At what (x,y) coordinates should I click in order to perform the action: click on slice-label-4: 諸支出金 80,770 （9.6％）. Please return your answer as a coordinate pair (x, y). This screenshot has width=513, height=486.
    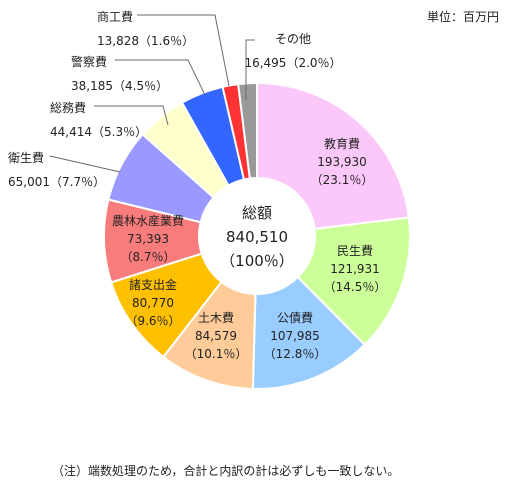
    Looking at the image, I should click on (152, 302).